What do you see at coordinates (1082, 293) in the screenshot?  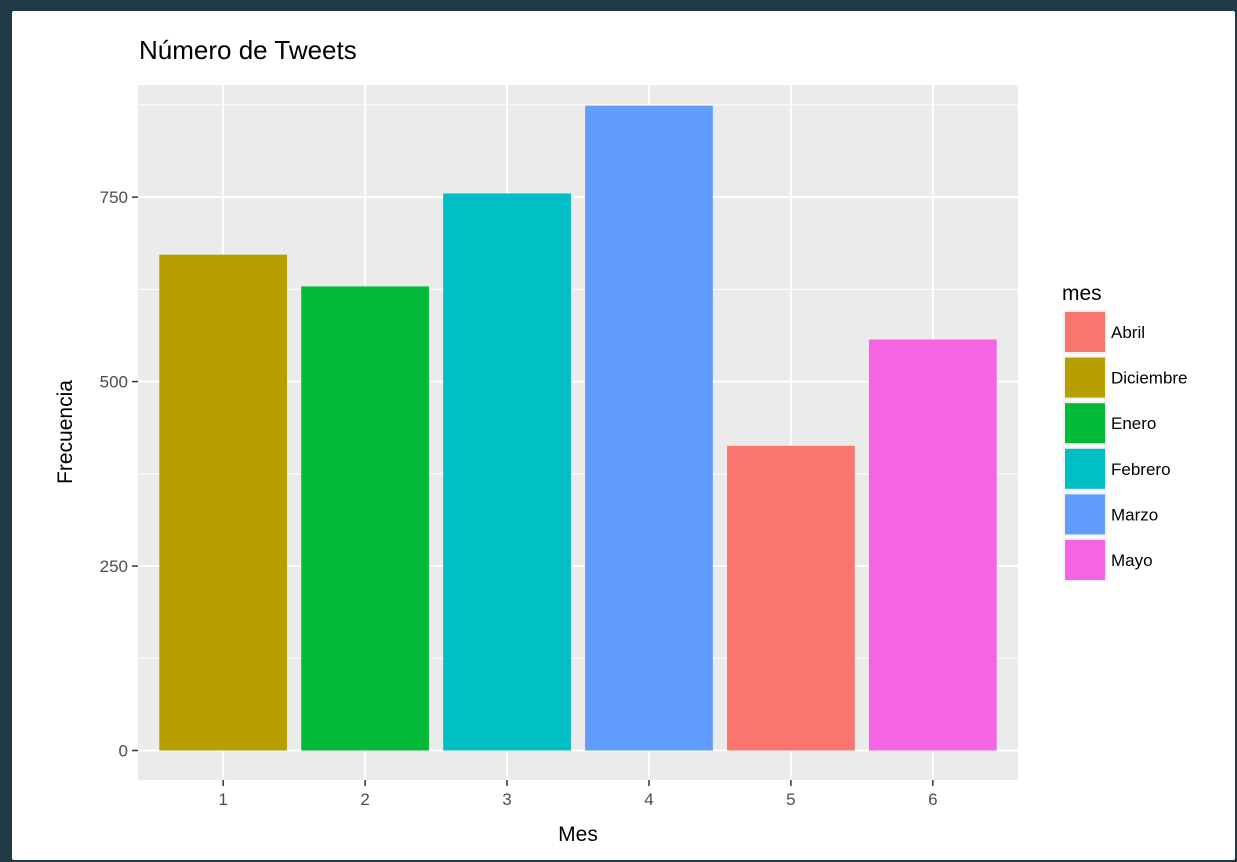 I see `legend-title: mes` at bounding box center [1082, 293].